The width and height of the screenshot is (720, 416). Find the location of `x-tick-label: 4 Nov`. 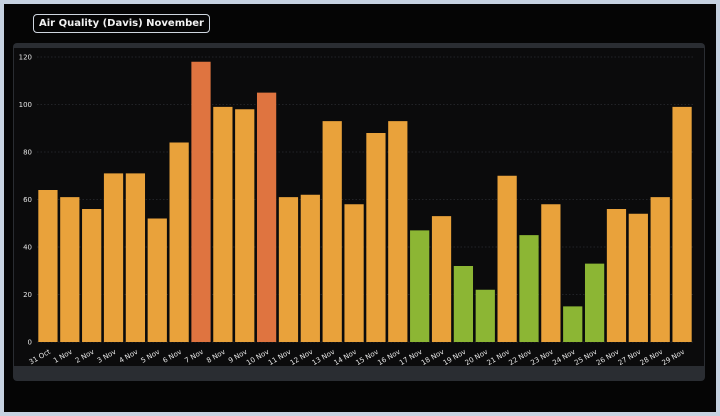

x-tick-label: 4 Nov is located at coordinates (129, 356).